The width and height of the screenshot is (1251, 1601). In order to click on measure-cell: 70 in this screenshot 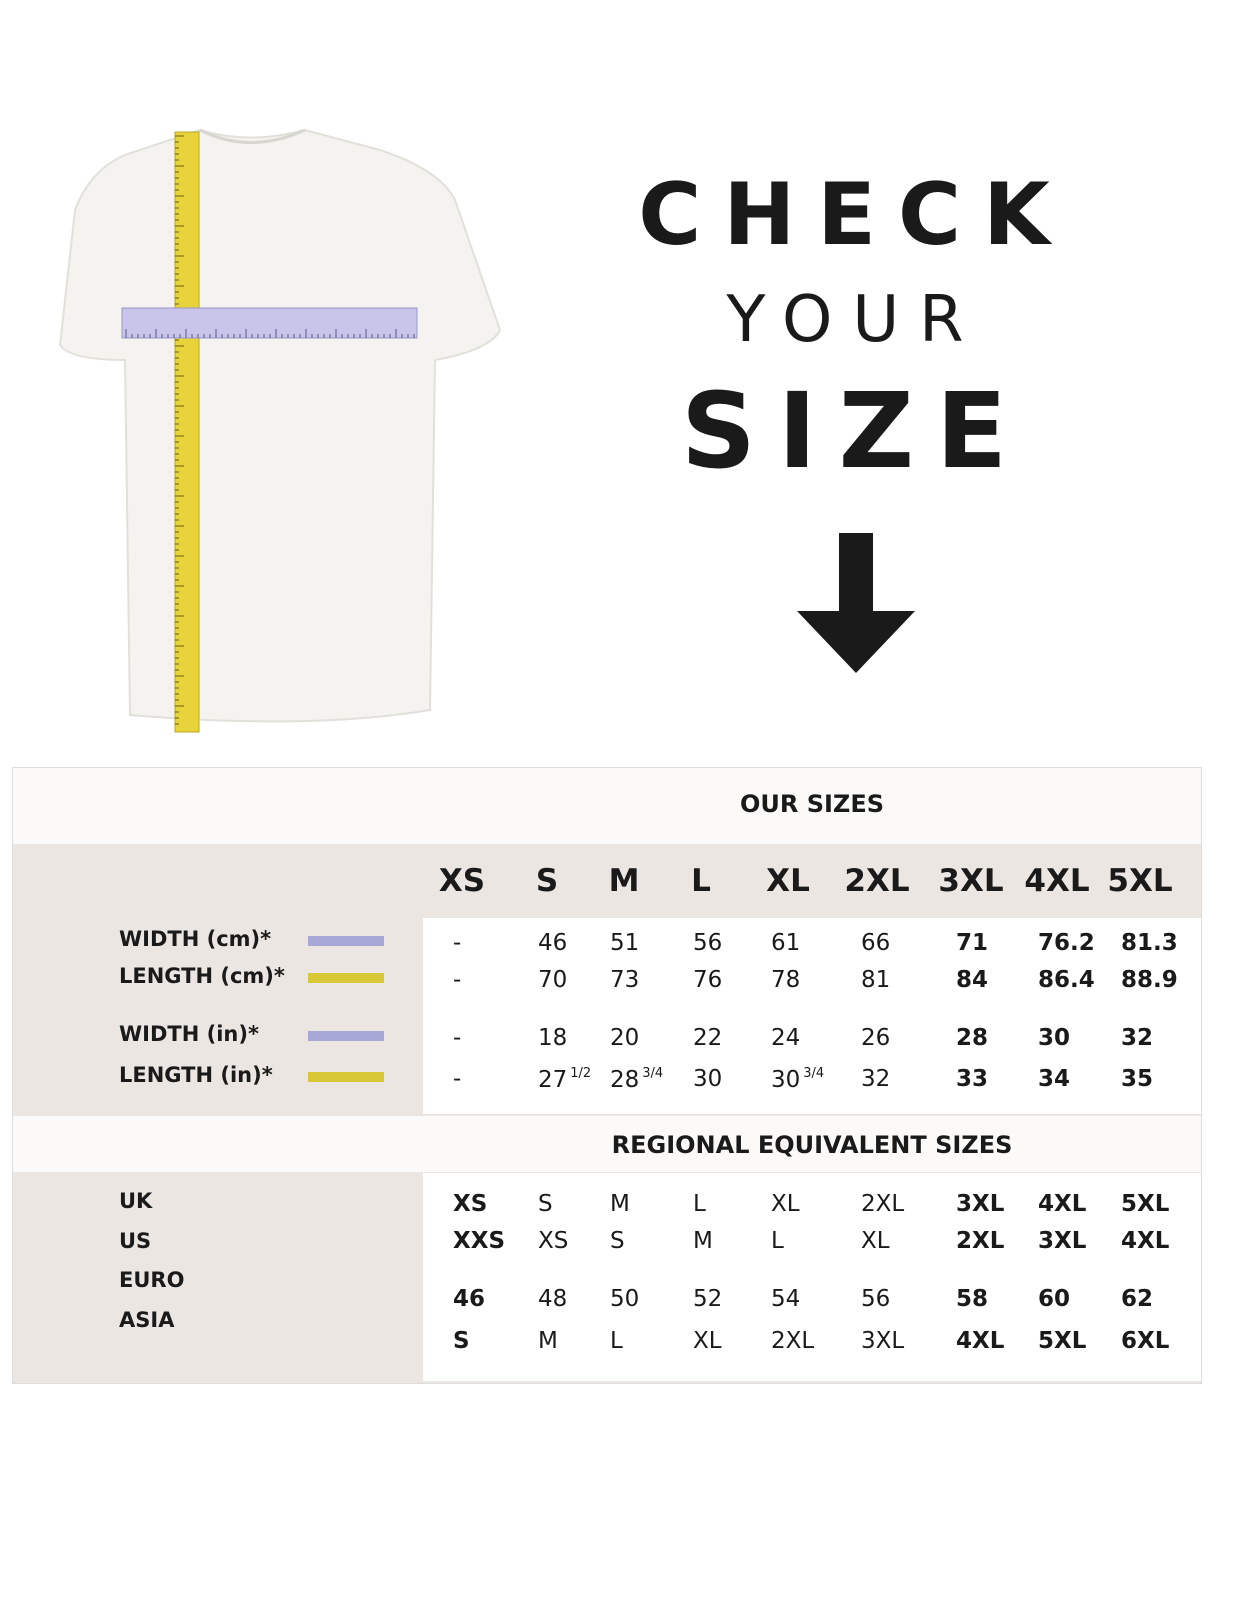, I will do `click(552, 980)`.